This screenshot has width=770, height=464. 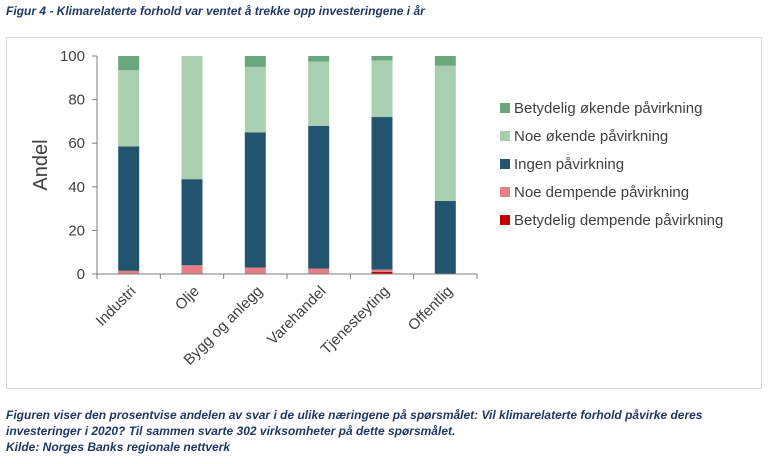 What do you see at coordinates (72, 56) in the screenshot?
I see `y-tick-label: 100` at bounding box center [72, 56].